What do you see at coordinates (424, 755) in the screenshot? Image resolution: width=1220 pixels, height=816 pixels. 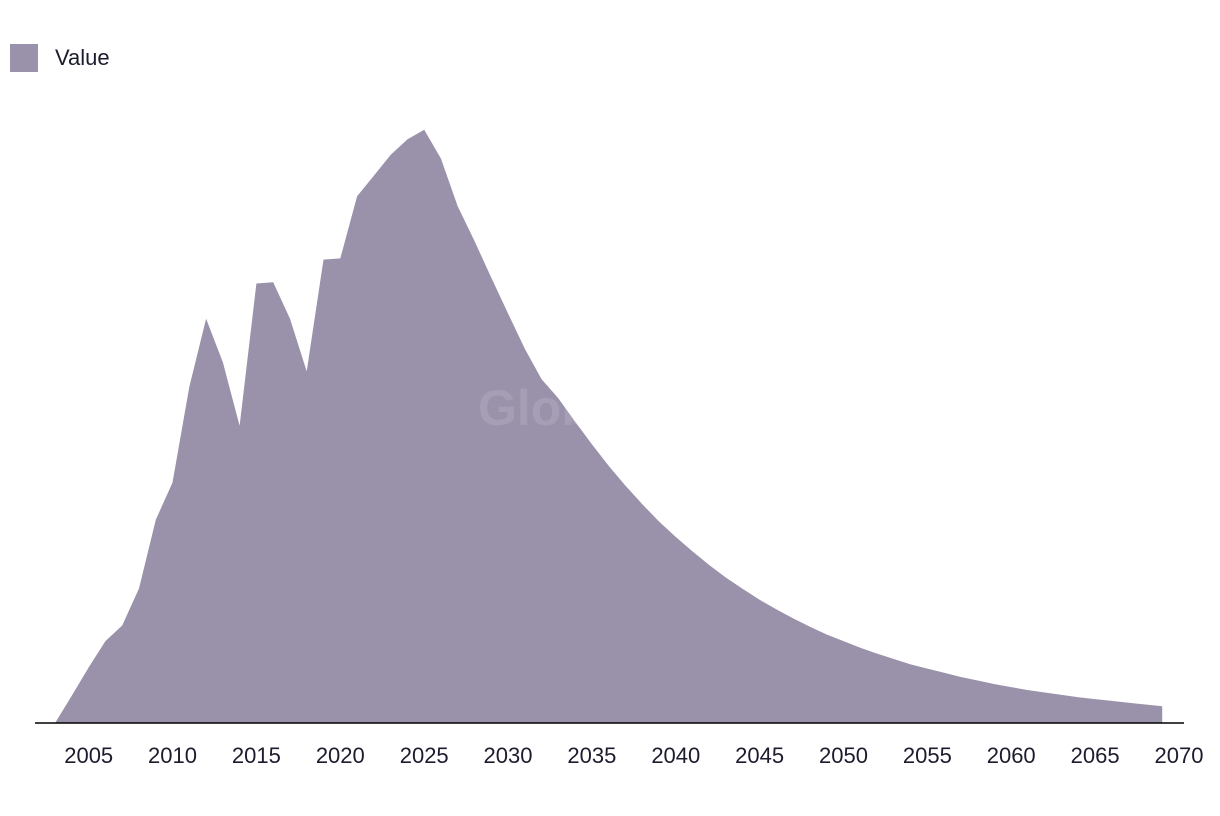 I see `x-tick-label: 2025` at bounding box center [424, 755].